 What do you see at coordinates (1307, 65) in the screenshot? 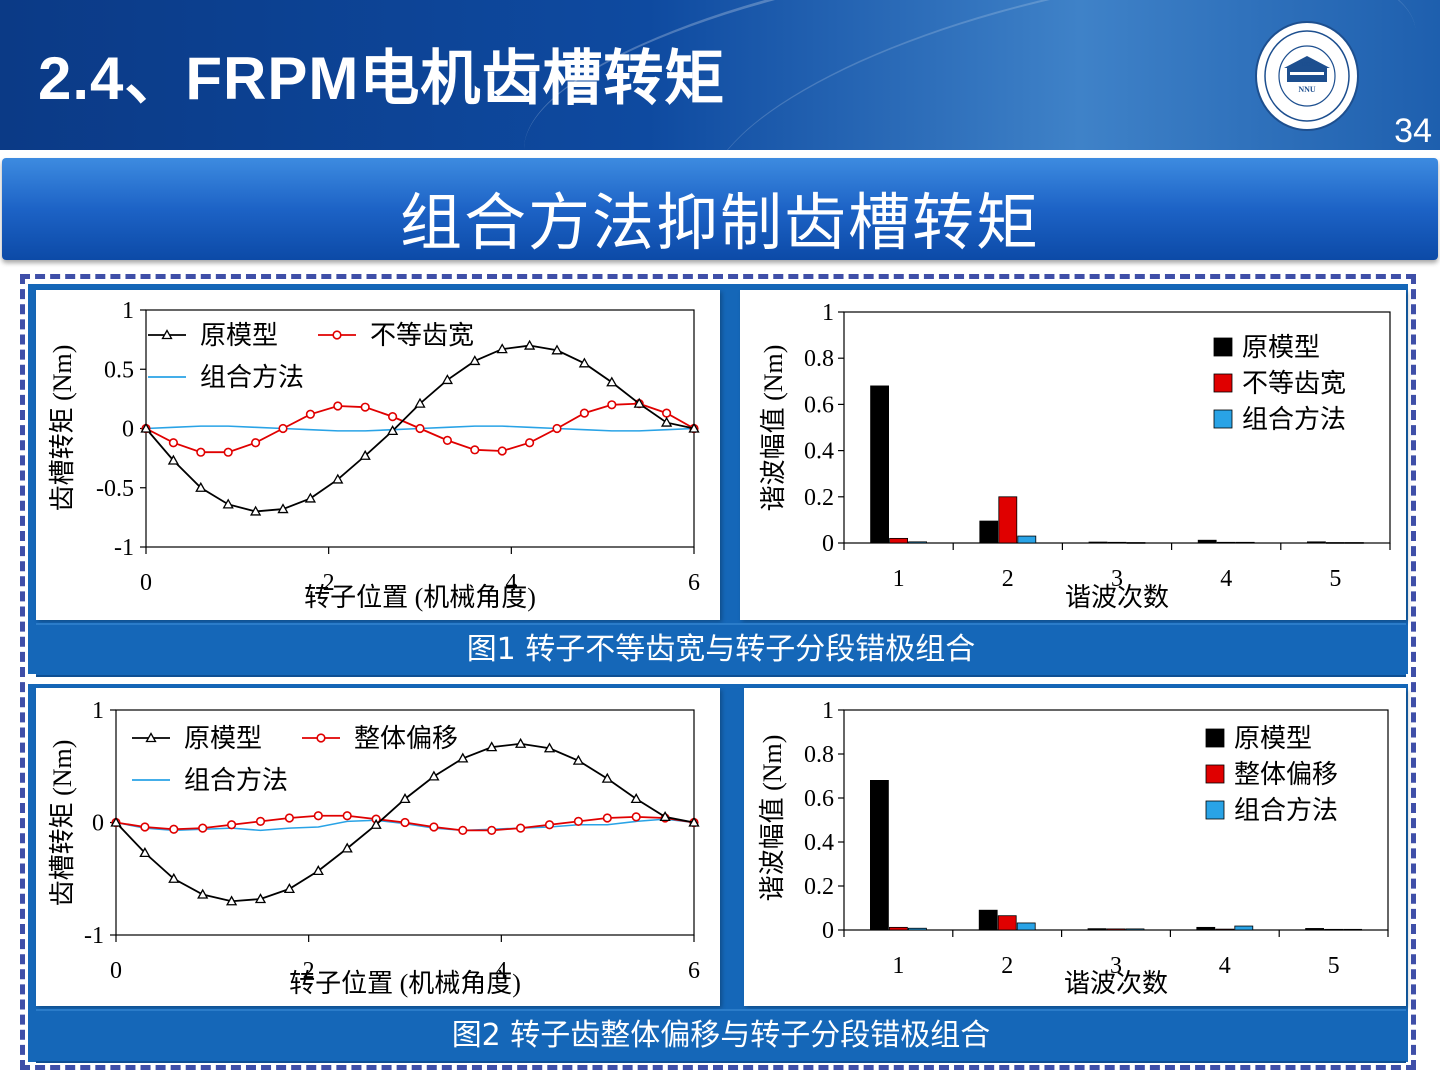
I see `svg-text: 1902` at bounding box center [1307, 65].